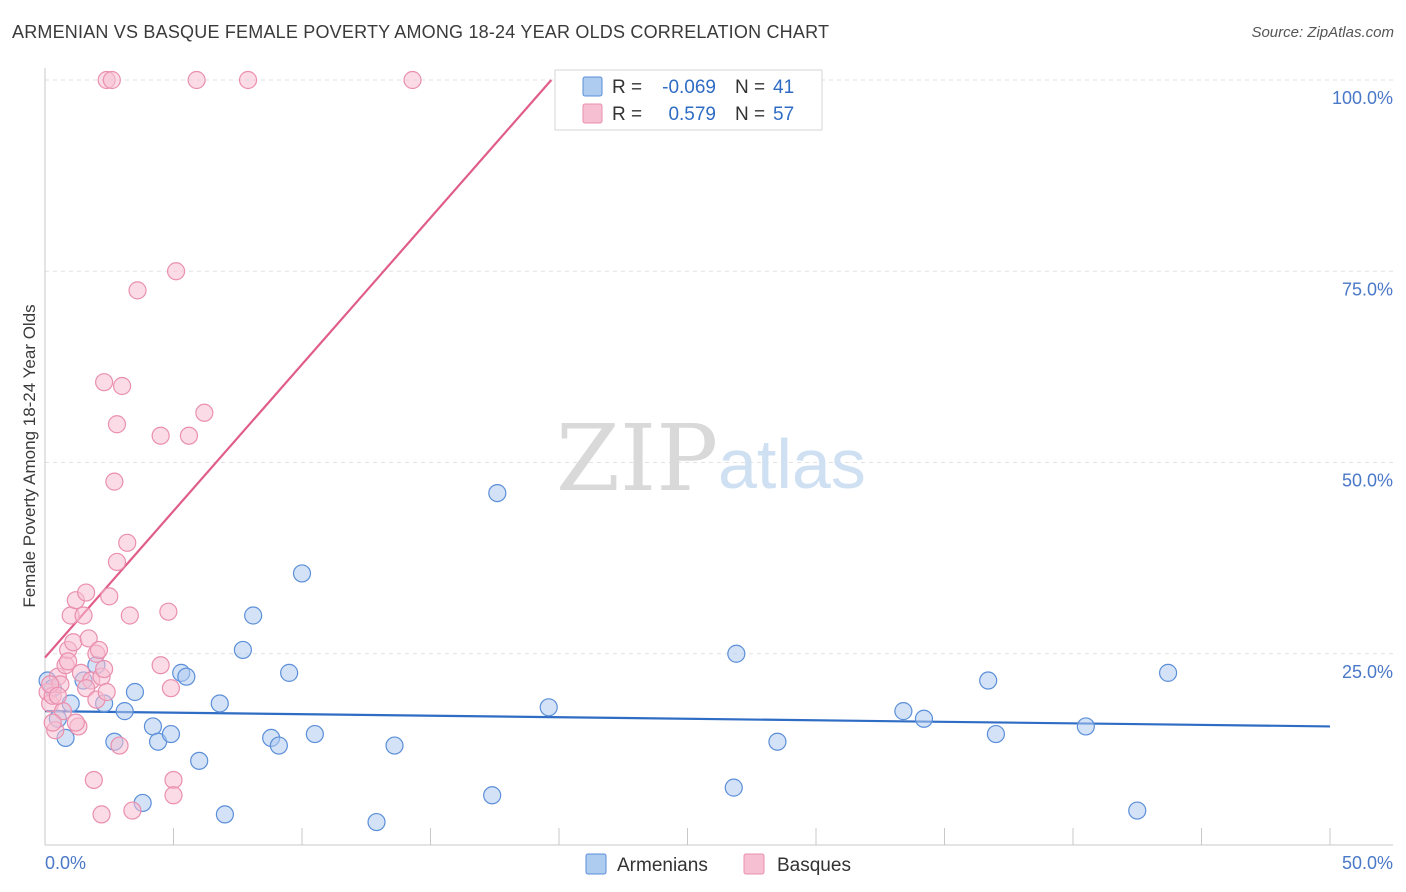 This screenshot has width=1406, height=892. Describe the element at coordinates (592, 113) in the screenshot. I see `legend-swatch-basques` at that location.